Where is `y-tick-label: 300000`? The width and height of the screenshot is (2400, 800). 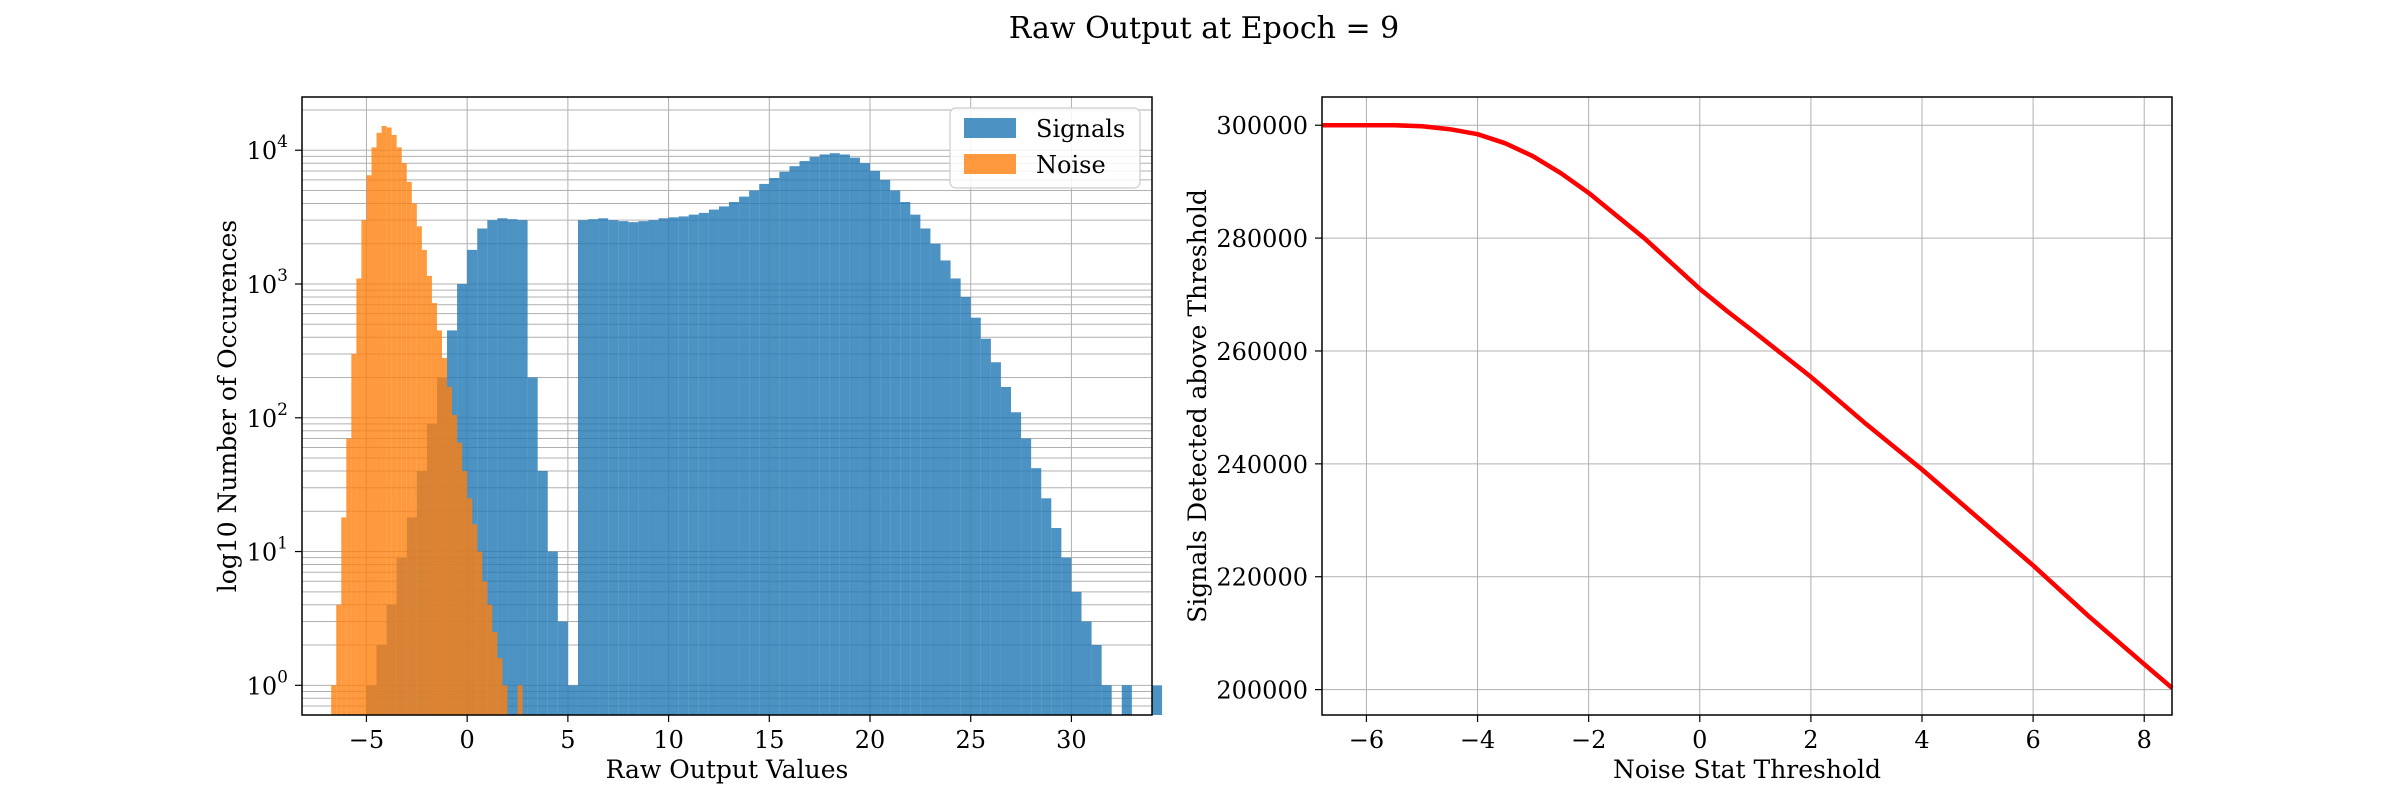
y-tick-label: 300000 is located at coordinates (1262, 126).